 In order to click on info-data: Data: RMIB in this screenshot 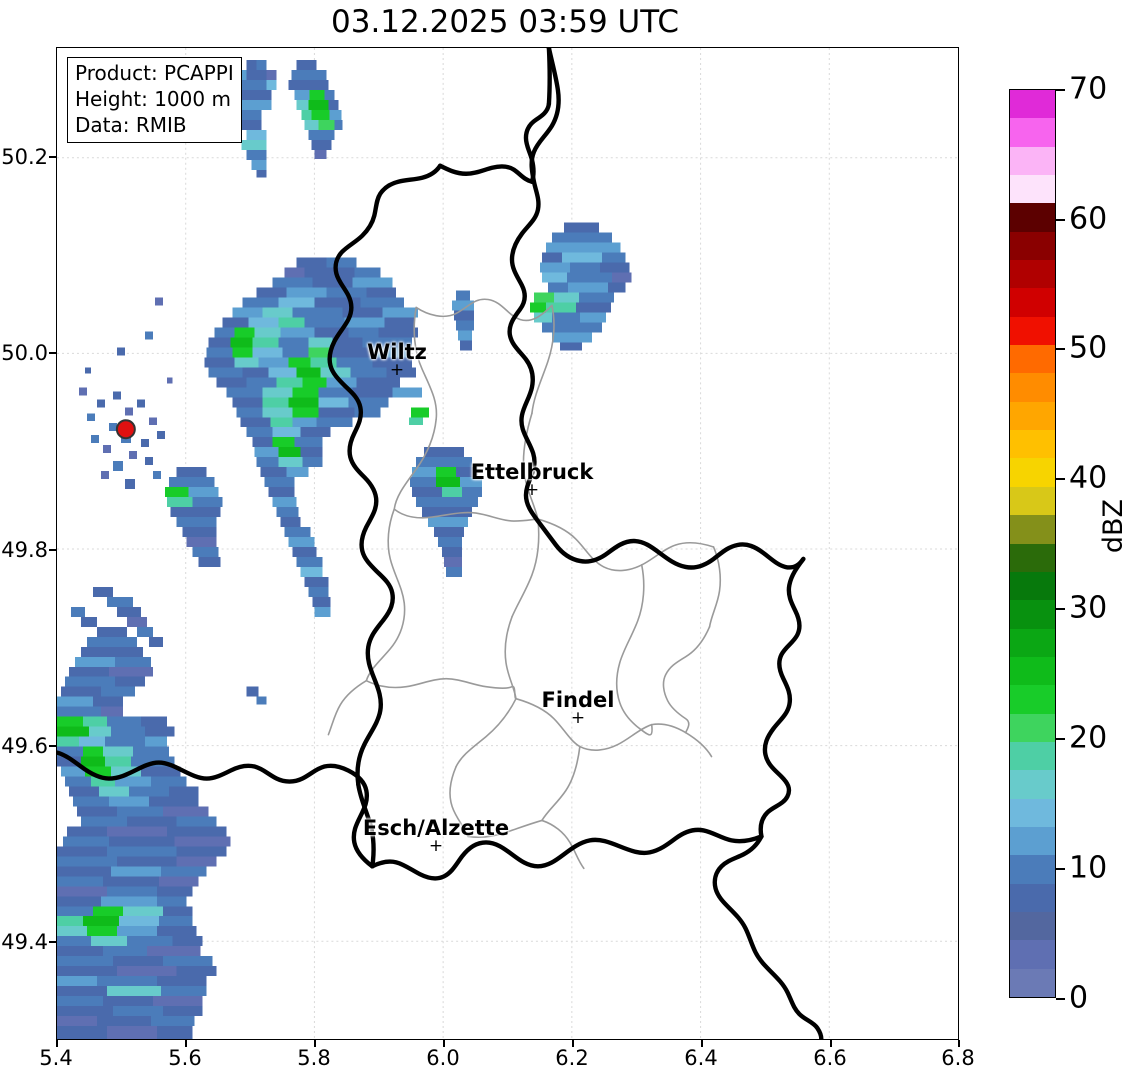, I will do `click(131, 125)`.